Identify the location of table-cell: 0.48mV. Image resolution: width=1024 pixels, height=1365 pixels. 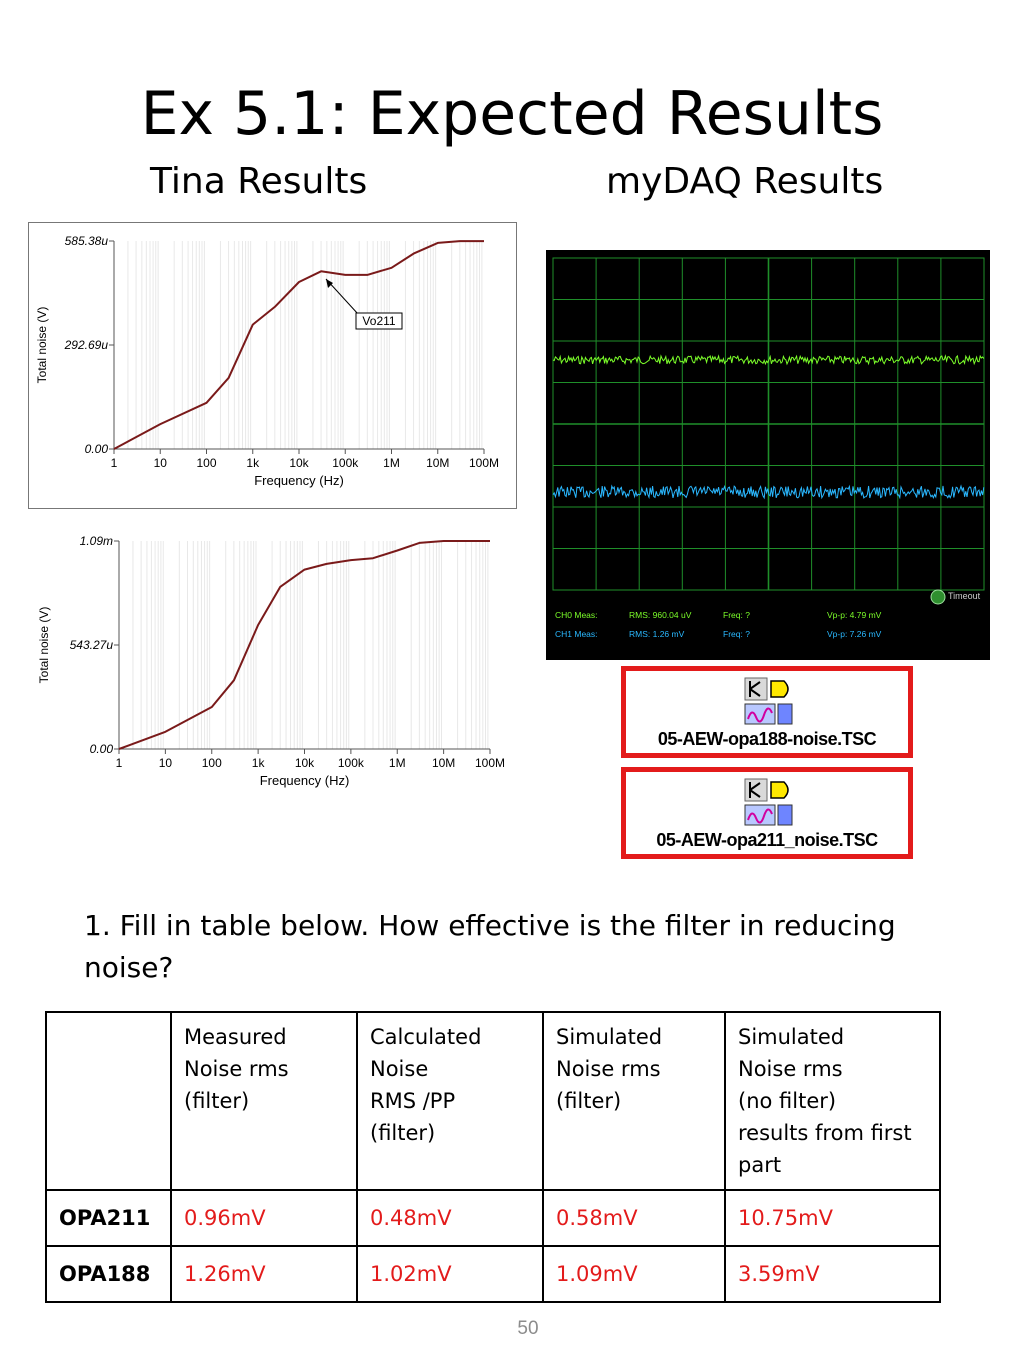
(450, 1218).